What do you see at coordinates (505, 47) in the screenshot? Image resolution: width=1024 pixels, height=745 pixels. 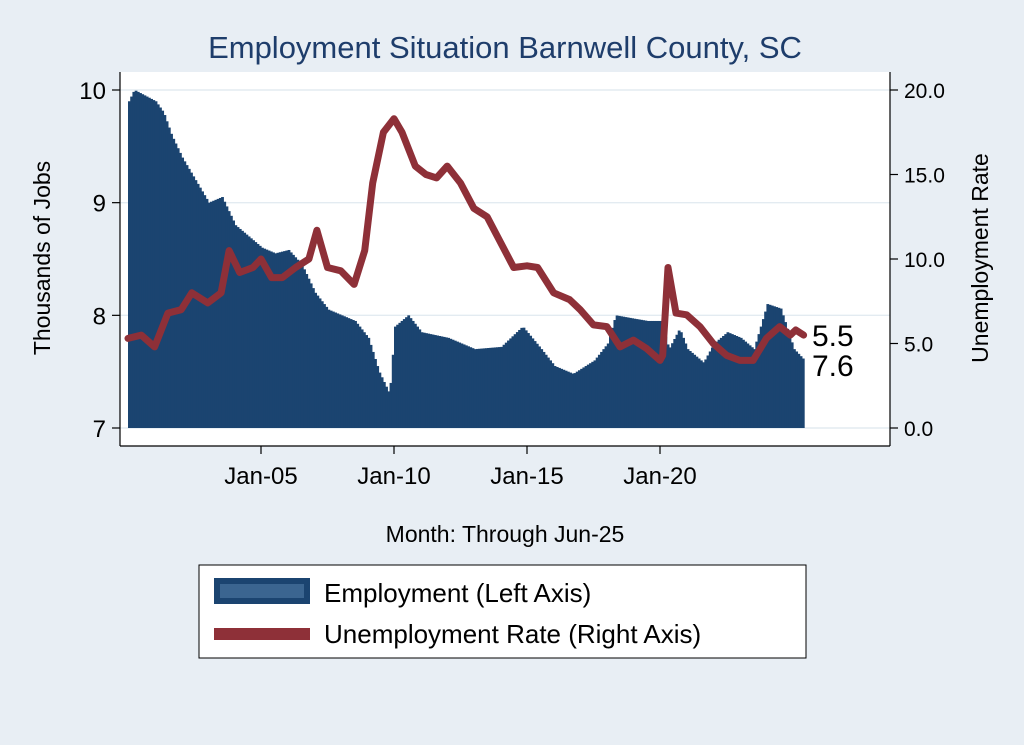 I see `chart-title: Employment Situation Barnwell County, SC` at bounding box center [505, 47].